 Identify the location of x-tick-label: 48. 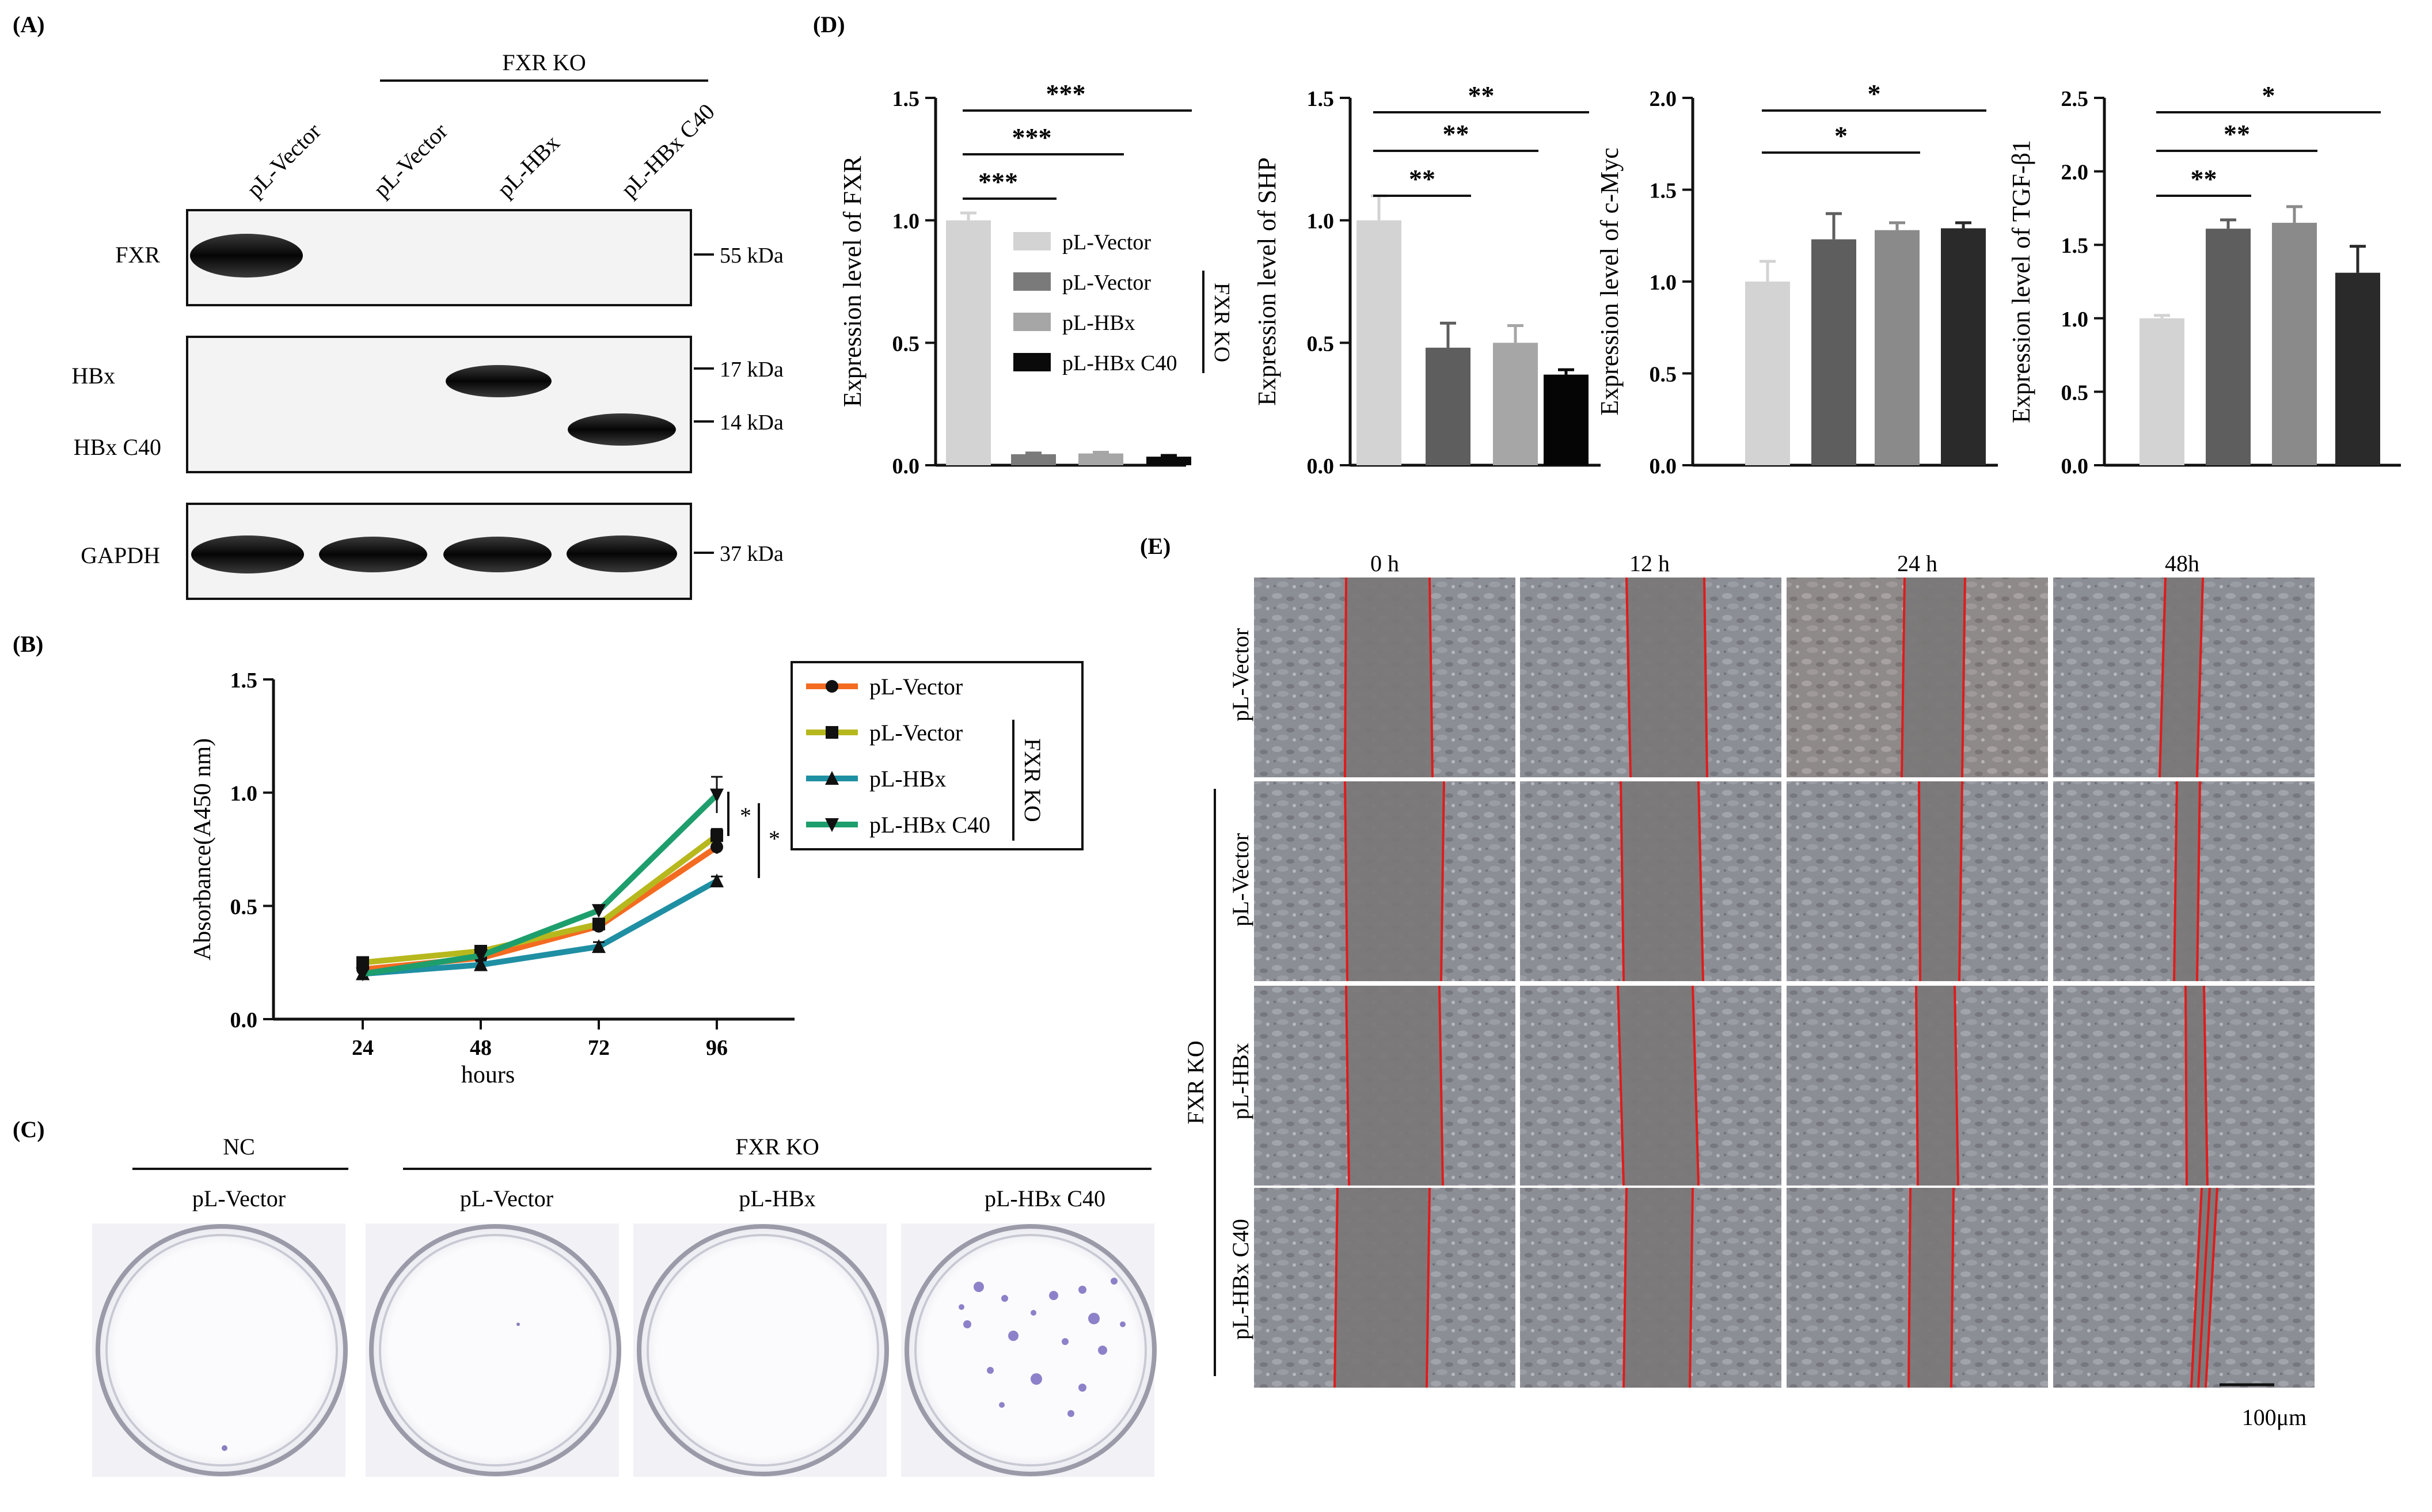
(481, 1048).